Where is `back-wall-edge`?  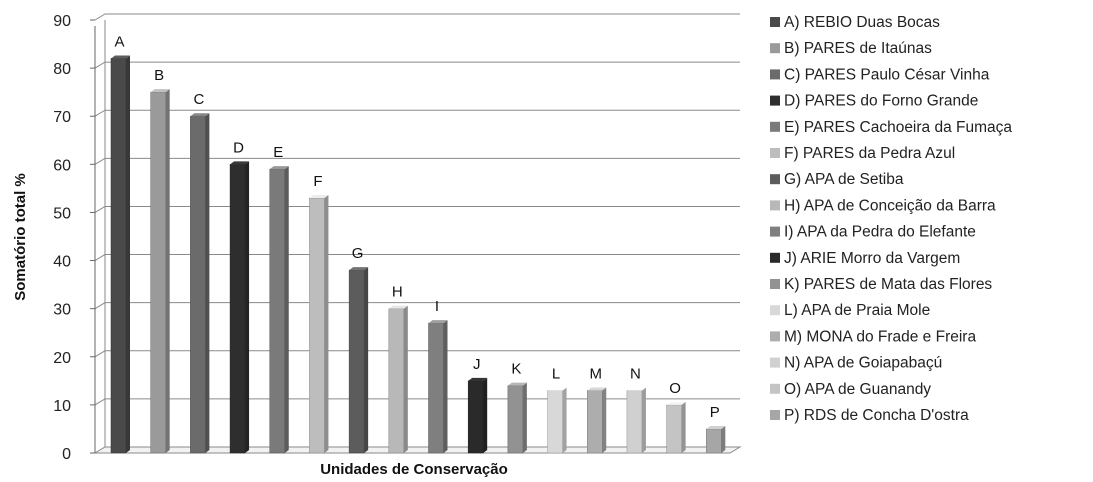 back-wall-edge is located at coordinates (100, 237).